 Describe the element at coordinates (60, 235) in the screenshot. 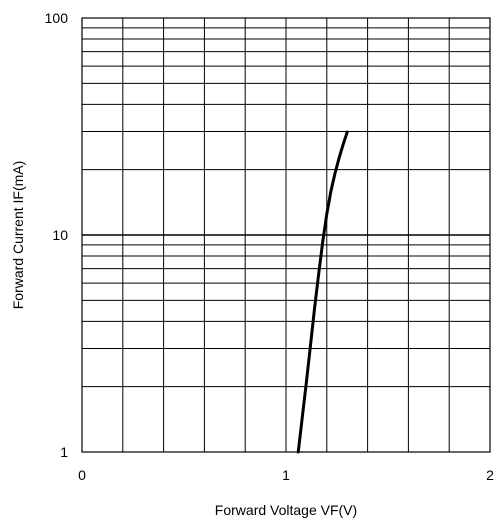

I see `y-tick-label: 10` at that location.